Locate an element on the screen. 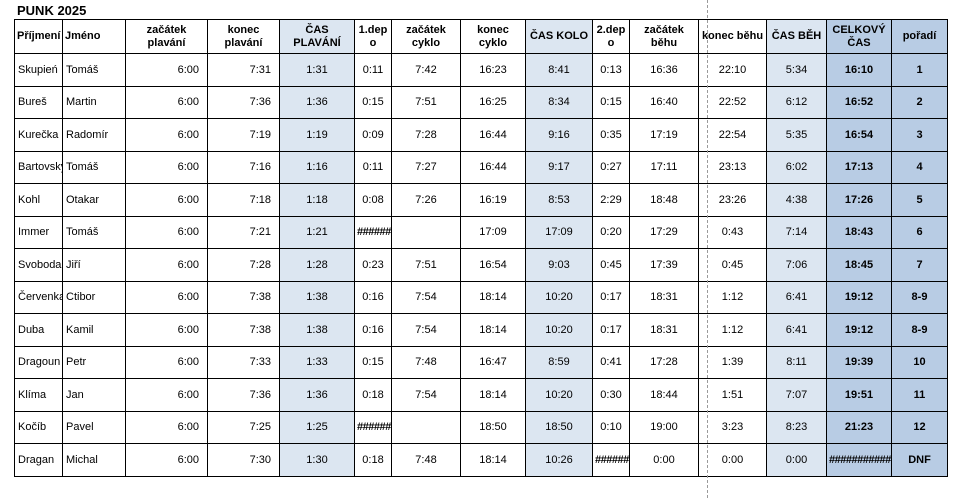 The width and height of the screenshot is (967, 498). table-cell: 7:27 is located at coordinates (426, 167).